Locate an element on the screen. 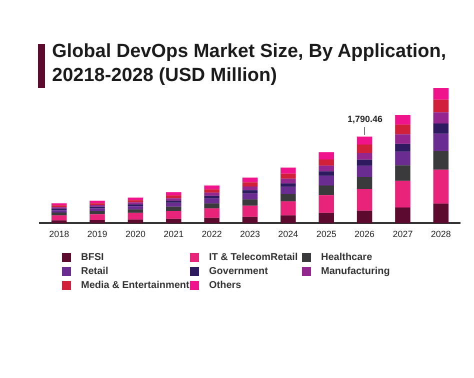  x-tick-label: 2024 is located at coordinates (288, 234).